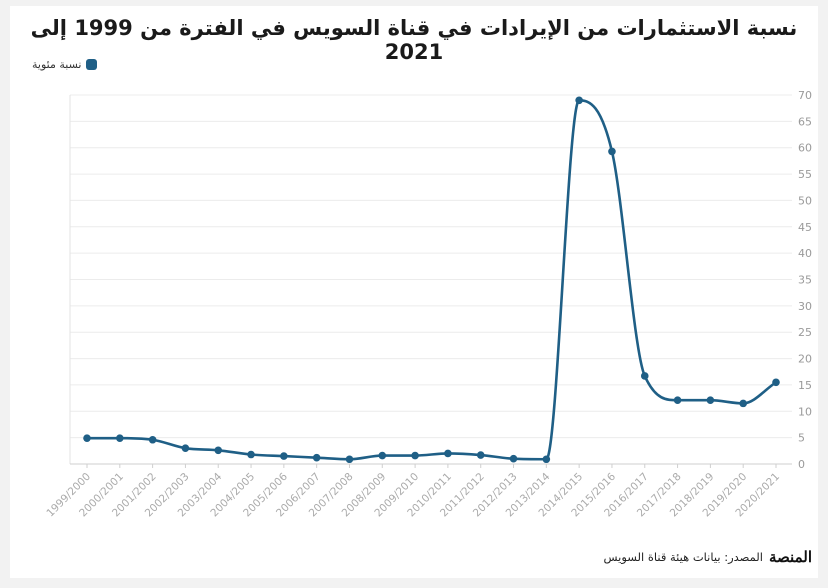 The height and width of the screenshot is (588, 828). What do you see at coordinates (801, 464) in the screenshot?
I see `y-tick-label: 0` at bounding box center [801, 464].